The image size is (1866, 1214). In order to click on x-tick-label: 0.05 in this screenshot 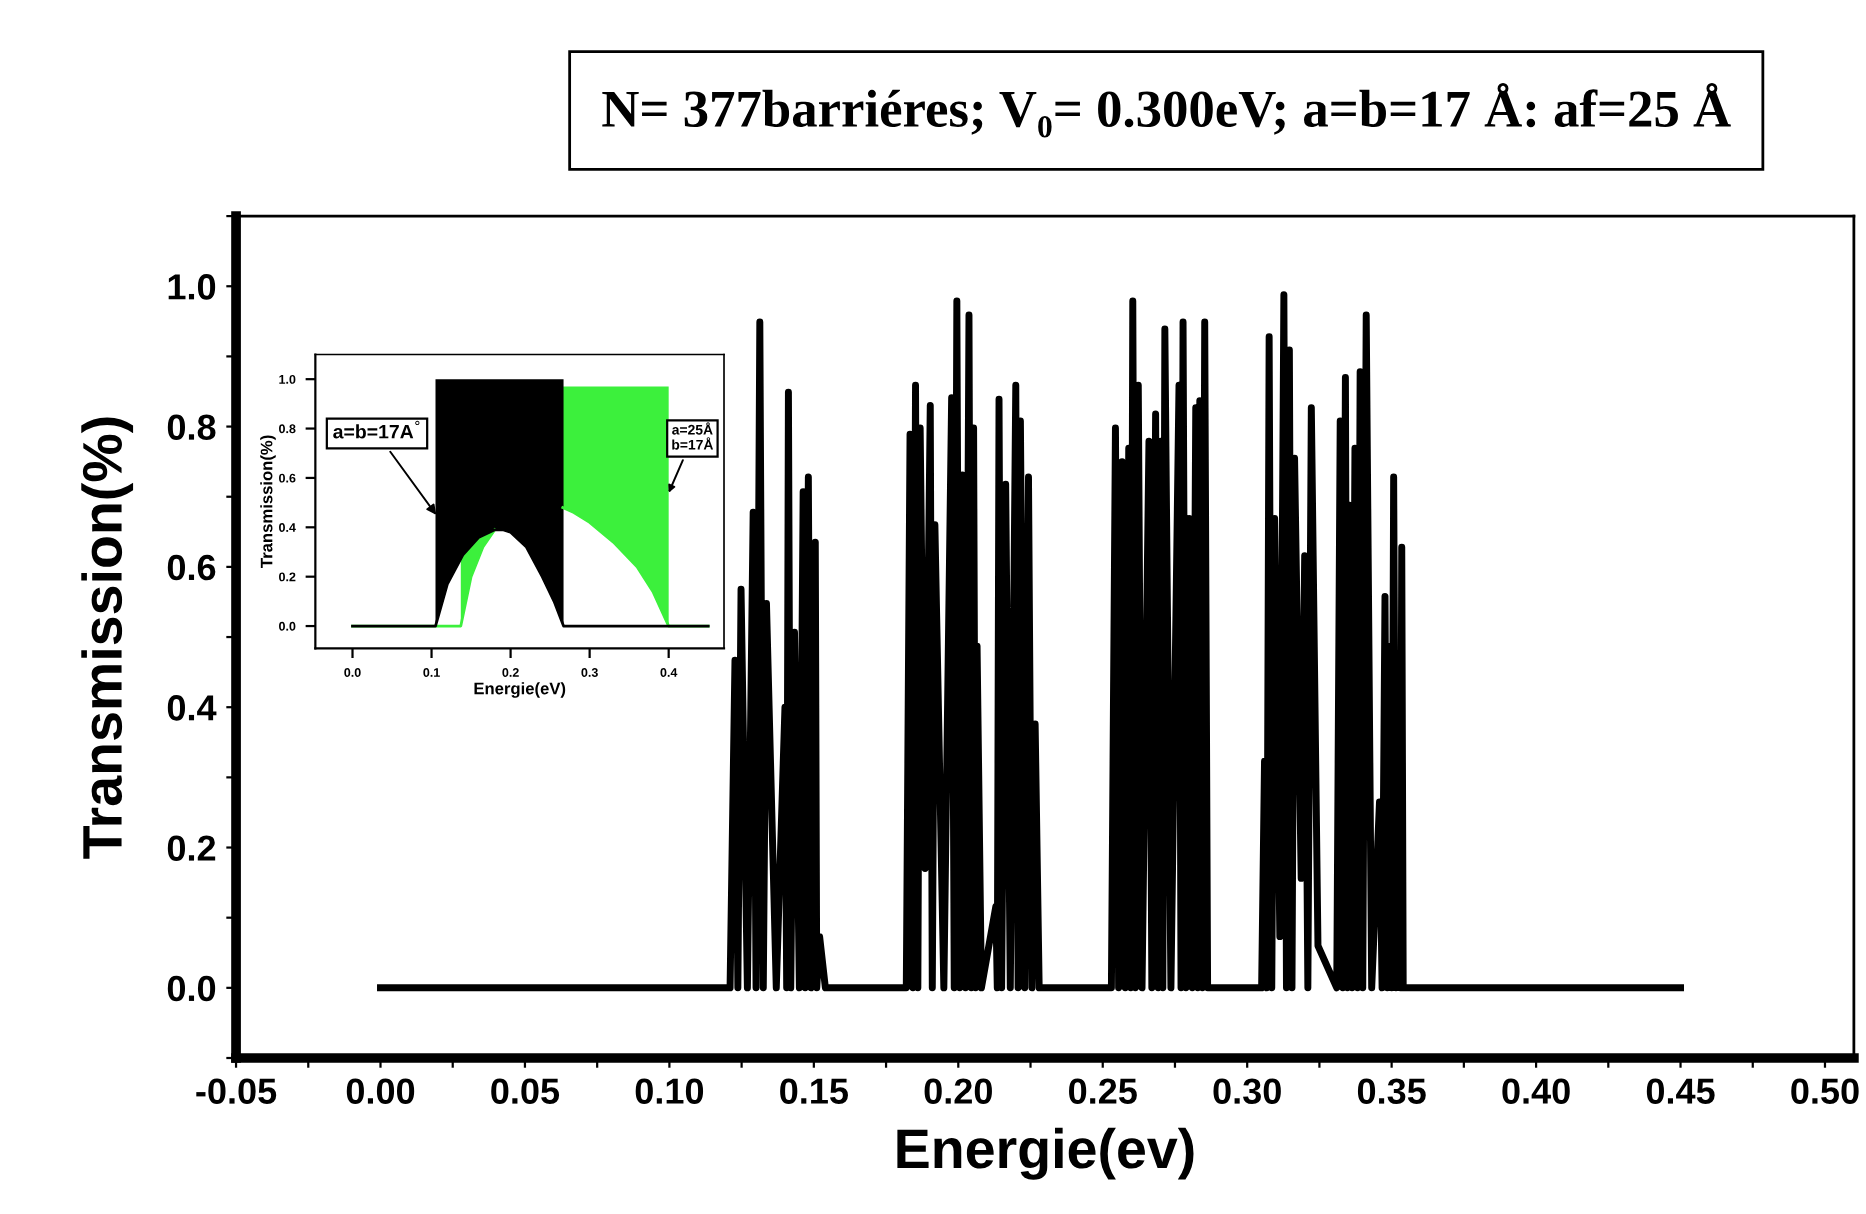, I will do `click(525, 1091)`.